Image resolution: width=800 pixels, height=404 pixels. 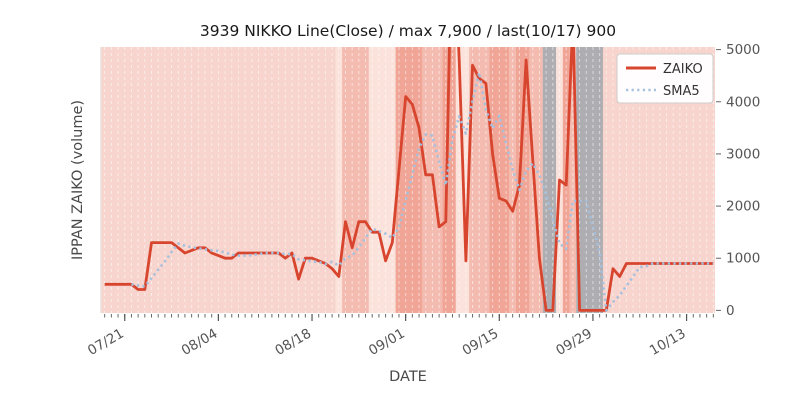 What do you see at coordinates (743, 207) in the screenshot?
I see `y-tick-label: 2000` at bounding box center [743, 207].